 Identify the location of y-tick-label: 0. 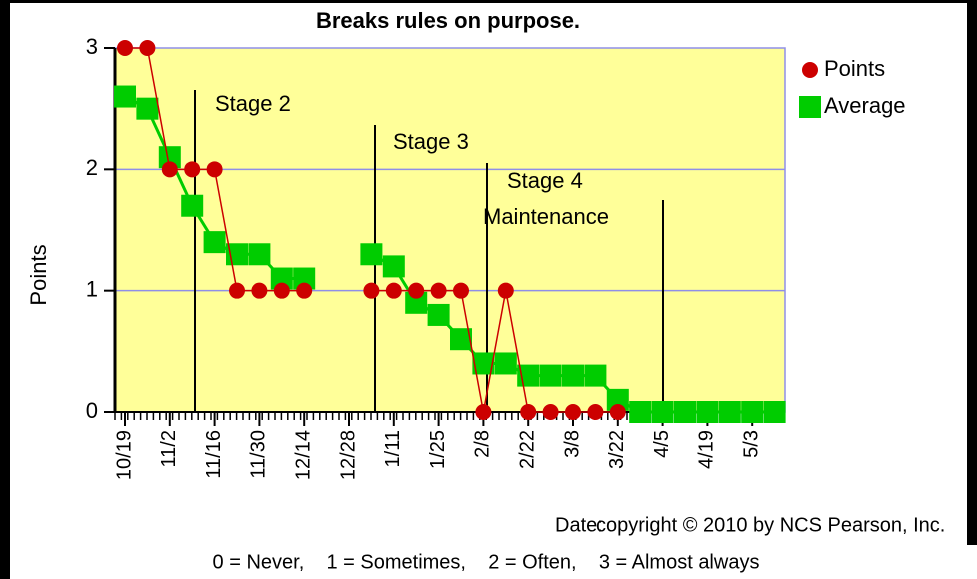
(92, 410).